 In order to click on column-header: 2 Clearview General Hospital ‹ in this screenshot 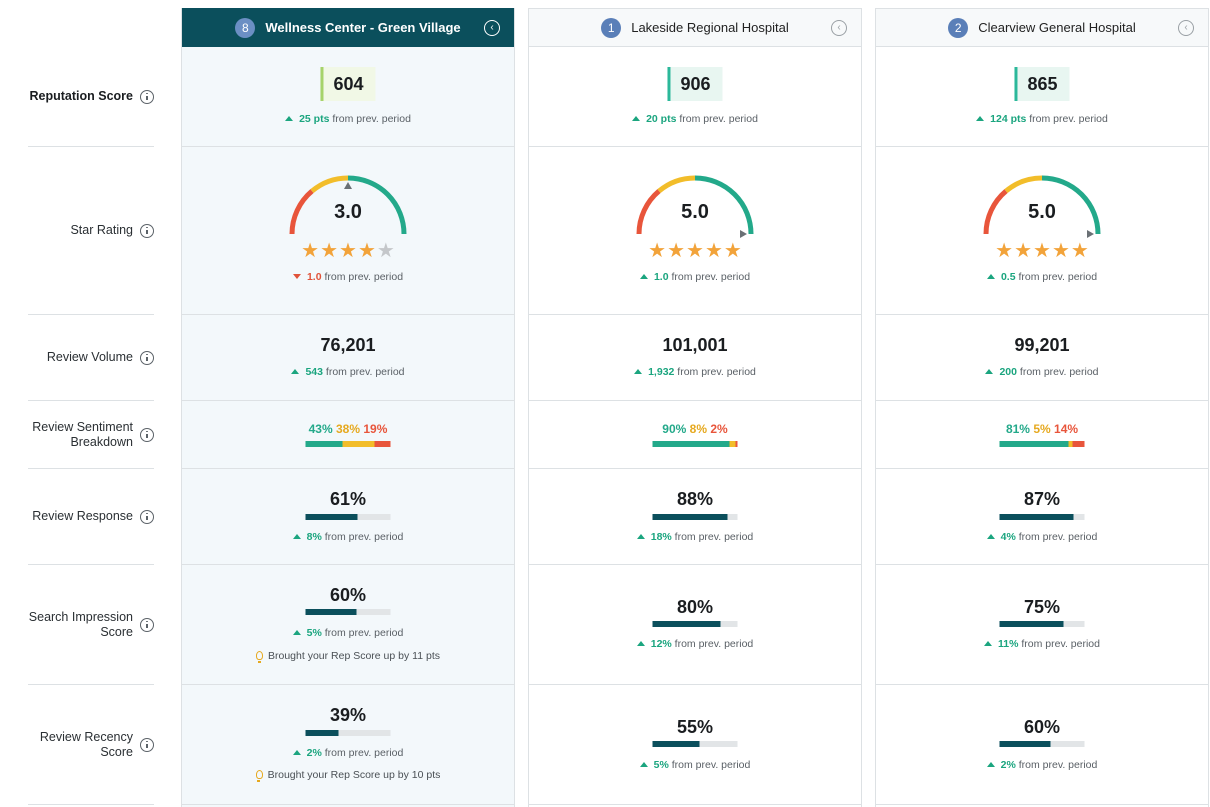, I will do `click(1042, 27)`.